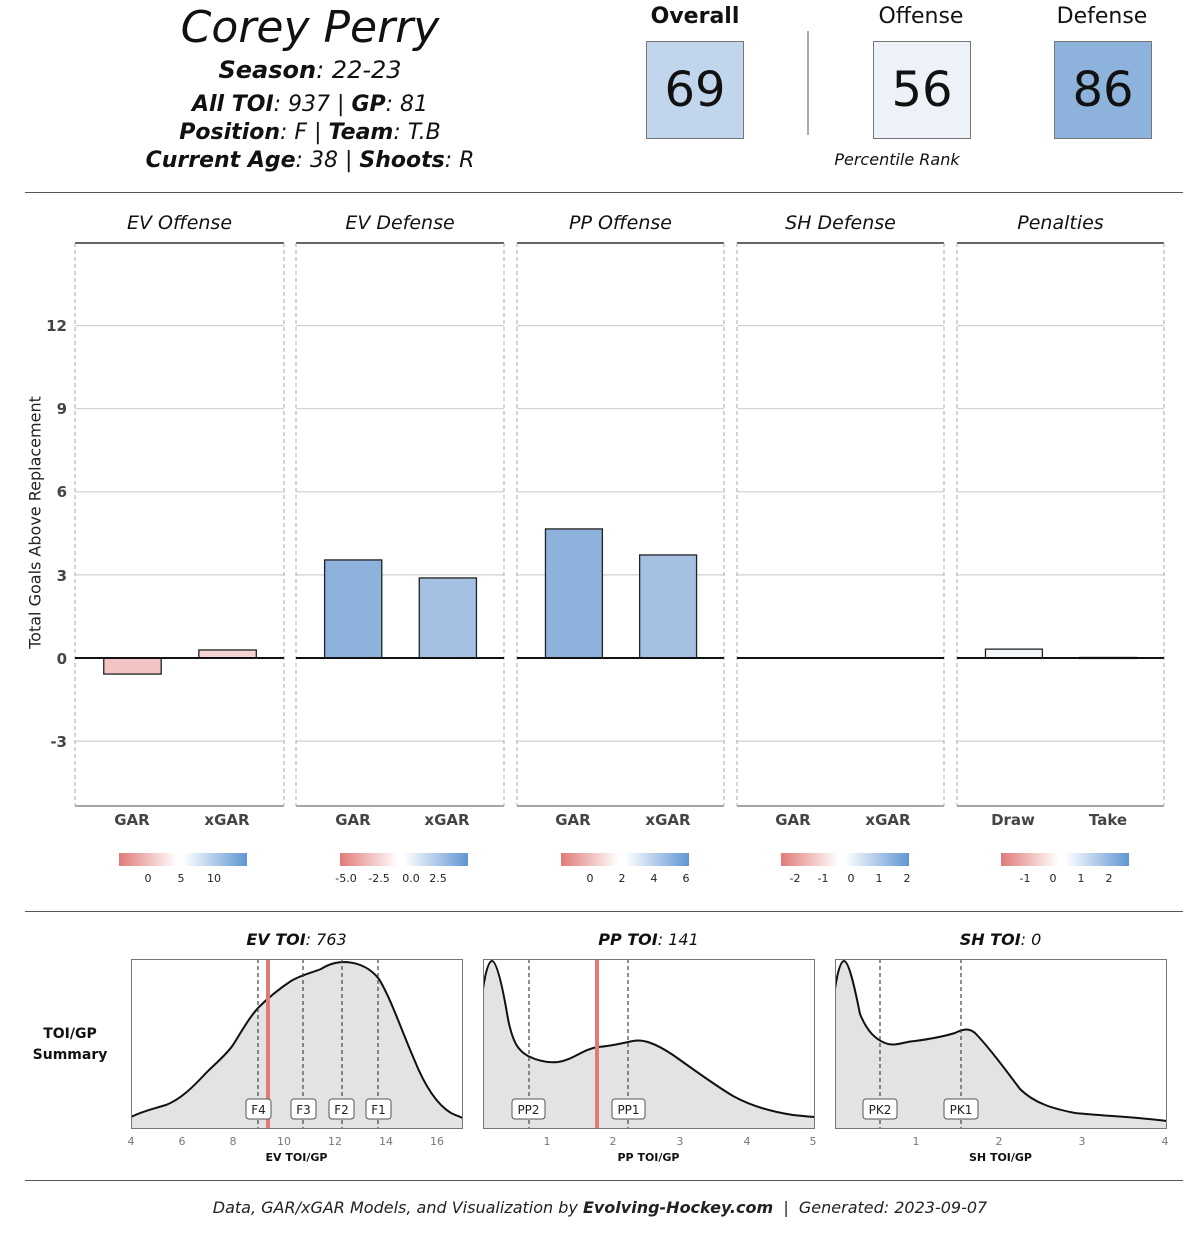 This screenshot has width=1200, height=1234. Describe the element at coordinates (1001, 1044) in the screenshot. I see `sh-toi-density-plot: PK2 PK1` at that location.